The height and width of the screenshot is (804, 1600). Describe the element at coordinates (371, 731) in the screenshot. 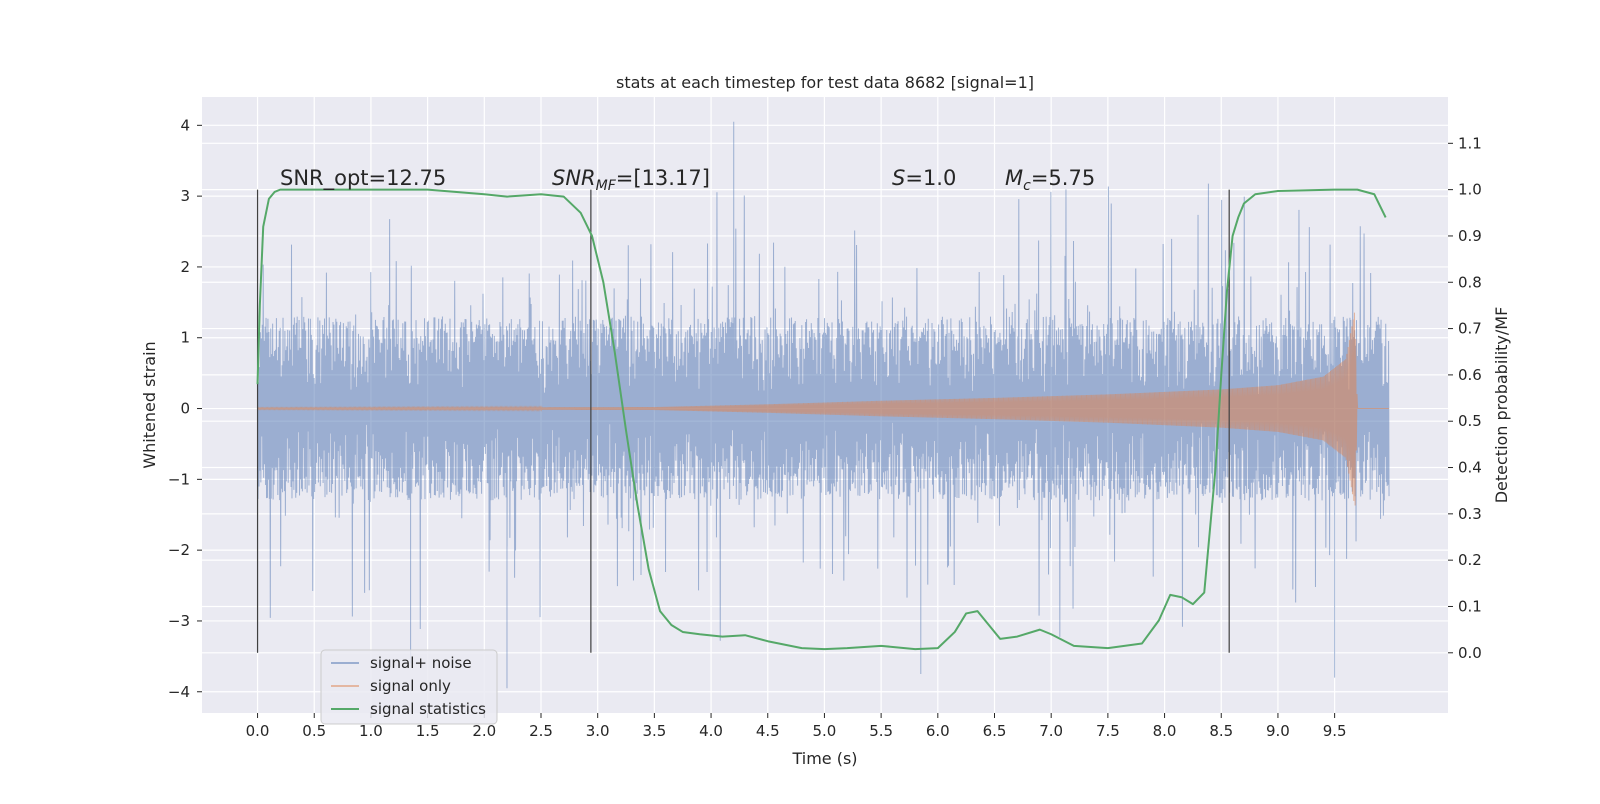

I see `x-tick-label: 1.0` at that location.